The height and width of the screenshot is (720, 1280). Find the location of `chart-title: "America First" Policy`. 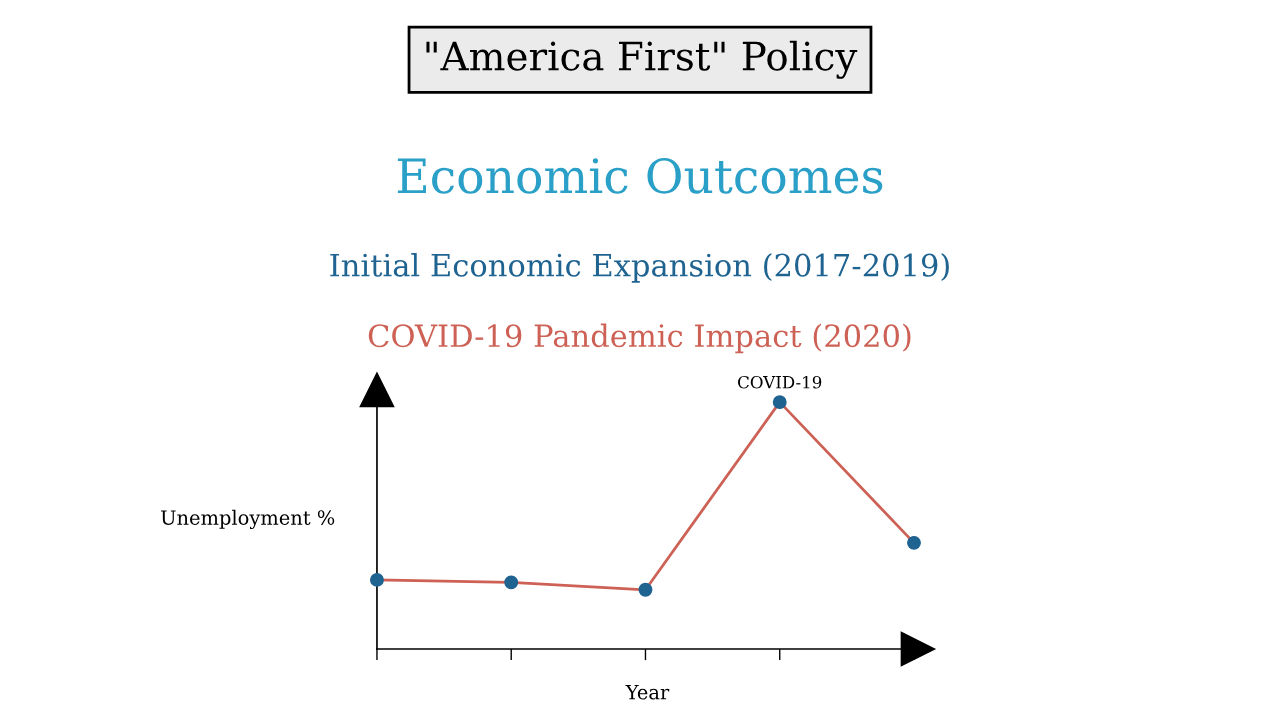

chart-title: "America First" Policy is located at coordinates (642, 59).